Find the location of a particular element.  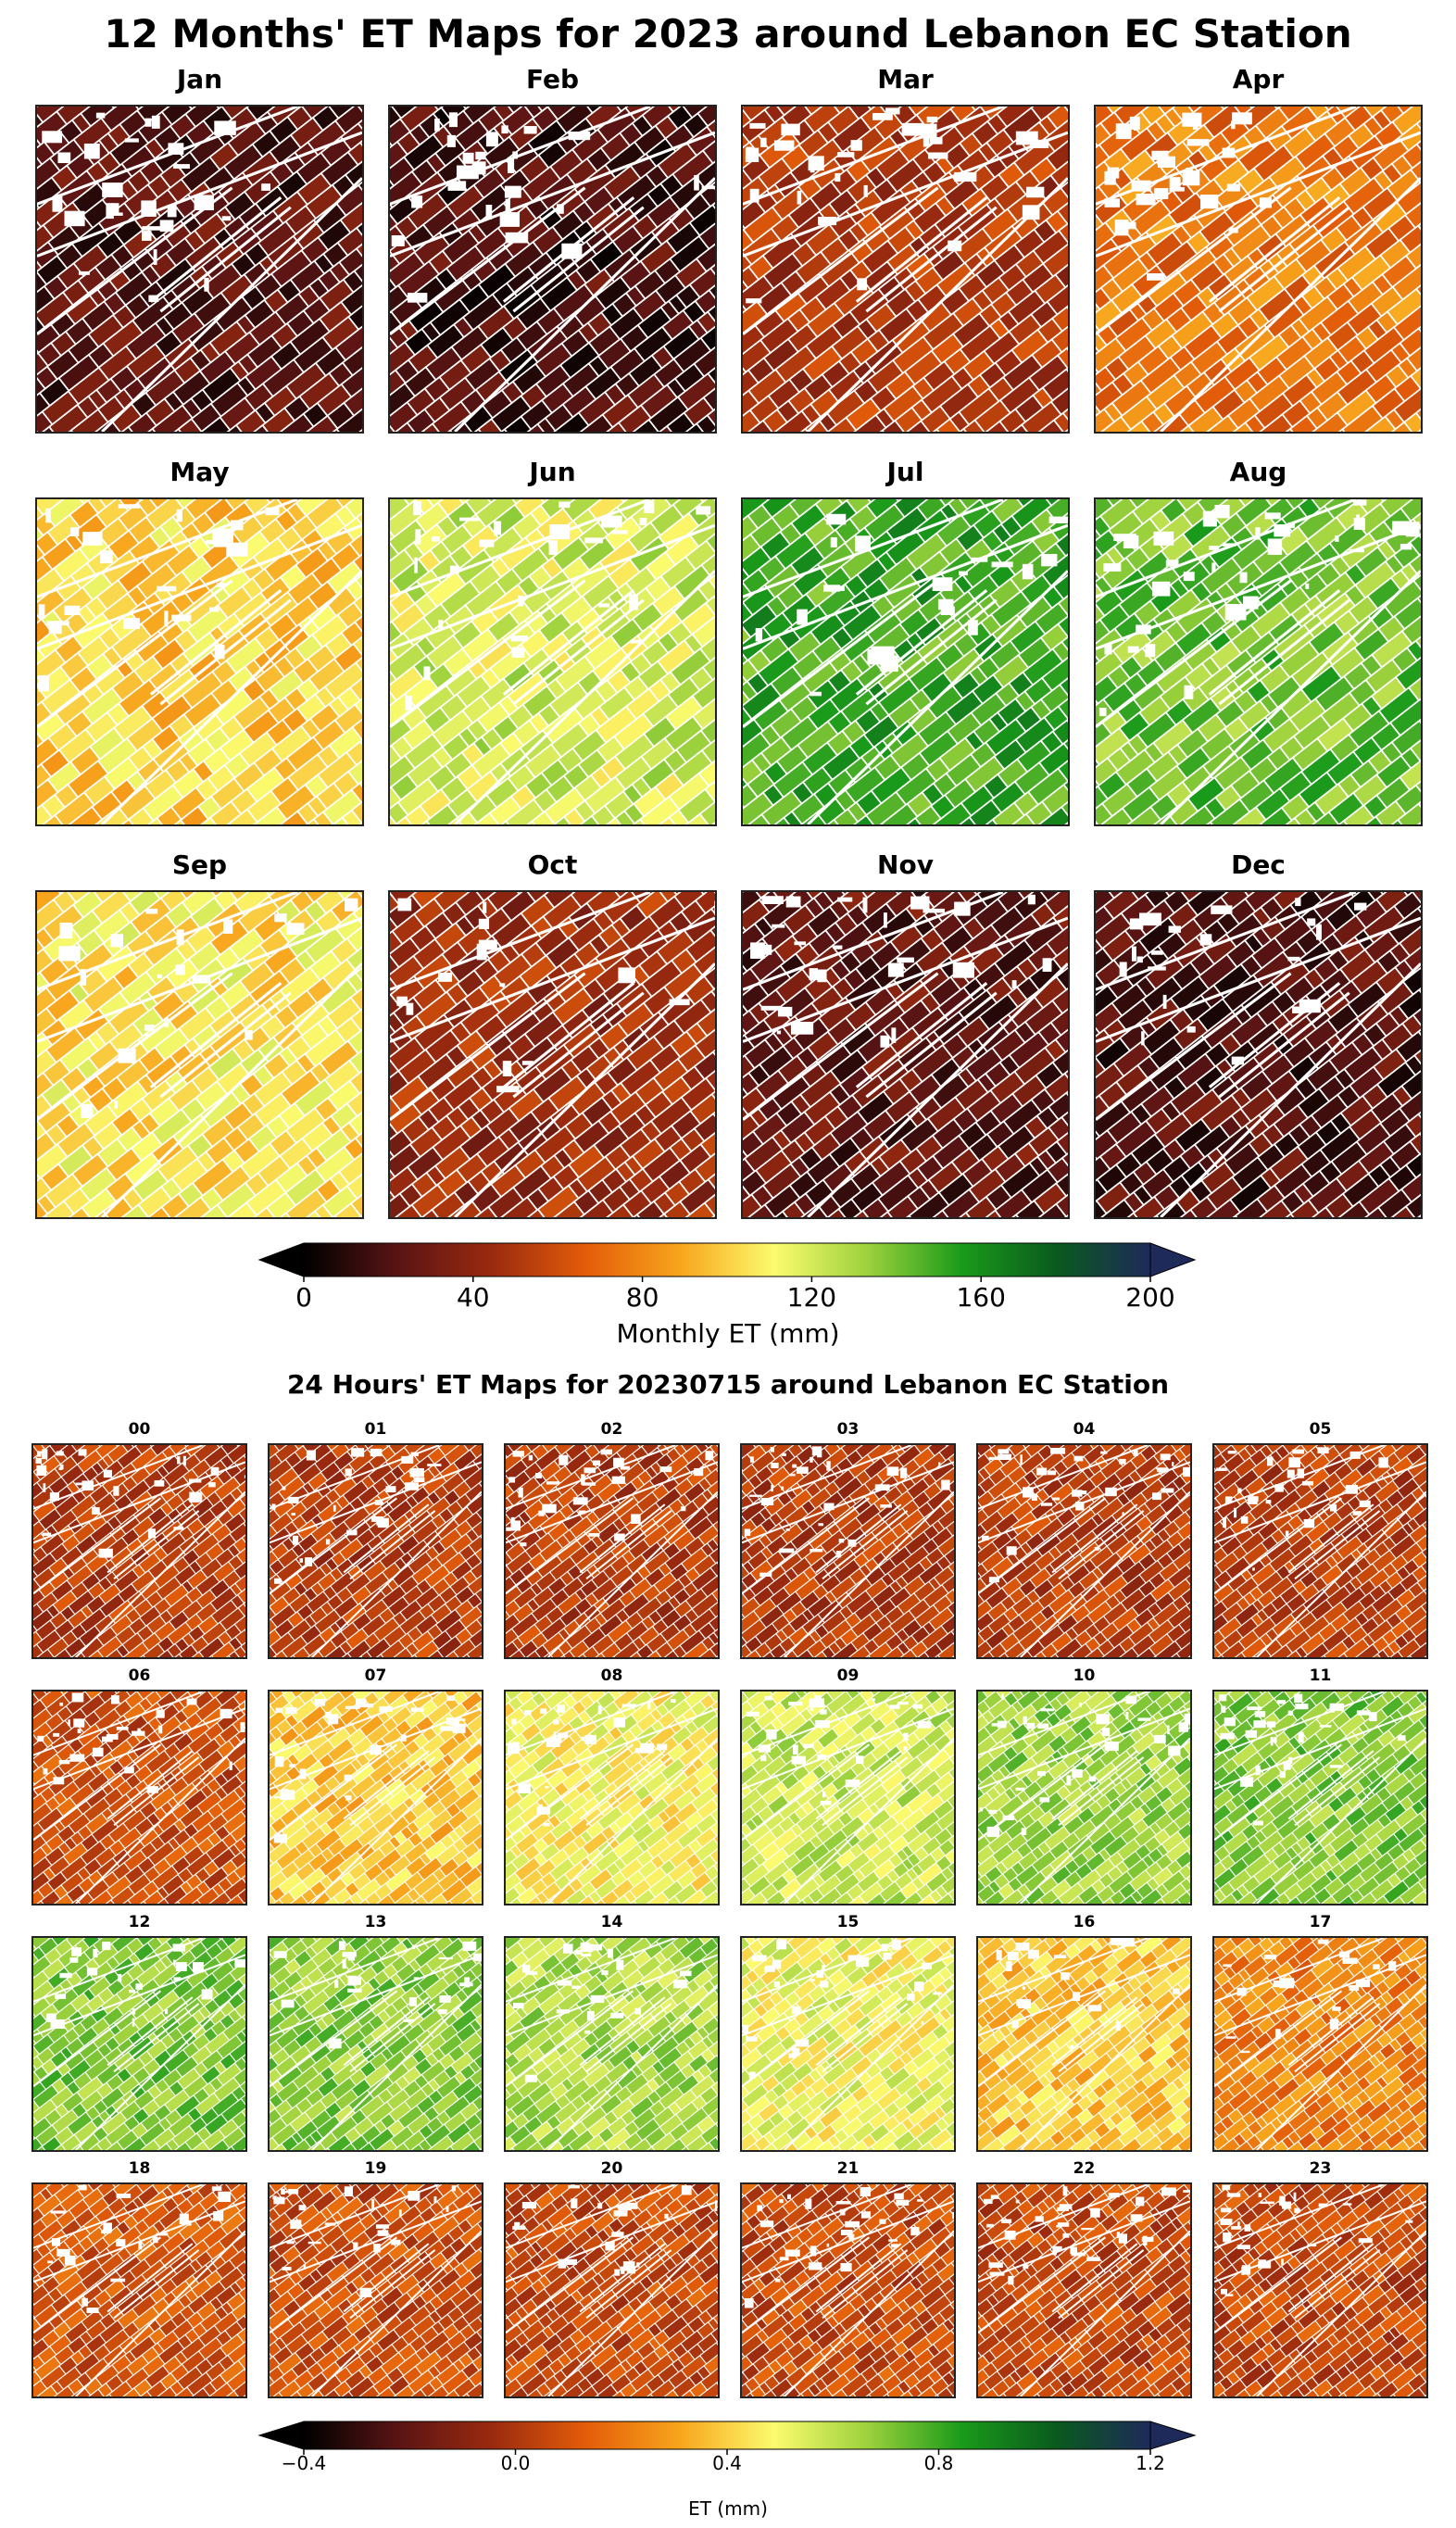

panel-label: Sep is located at coordinates (199, 864).